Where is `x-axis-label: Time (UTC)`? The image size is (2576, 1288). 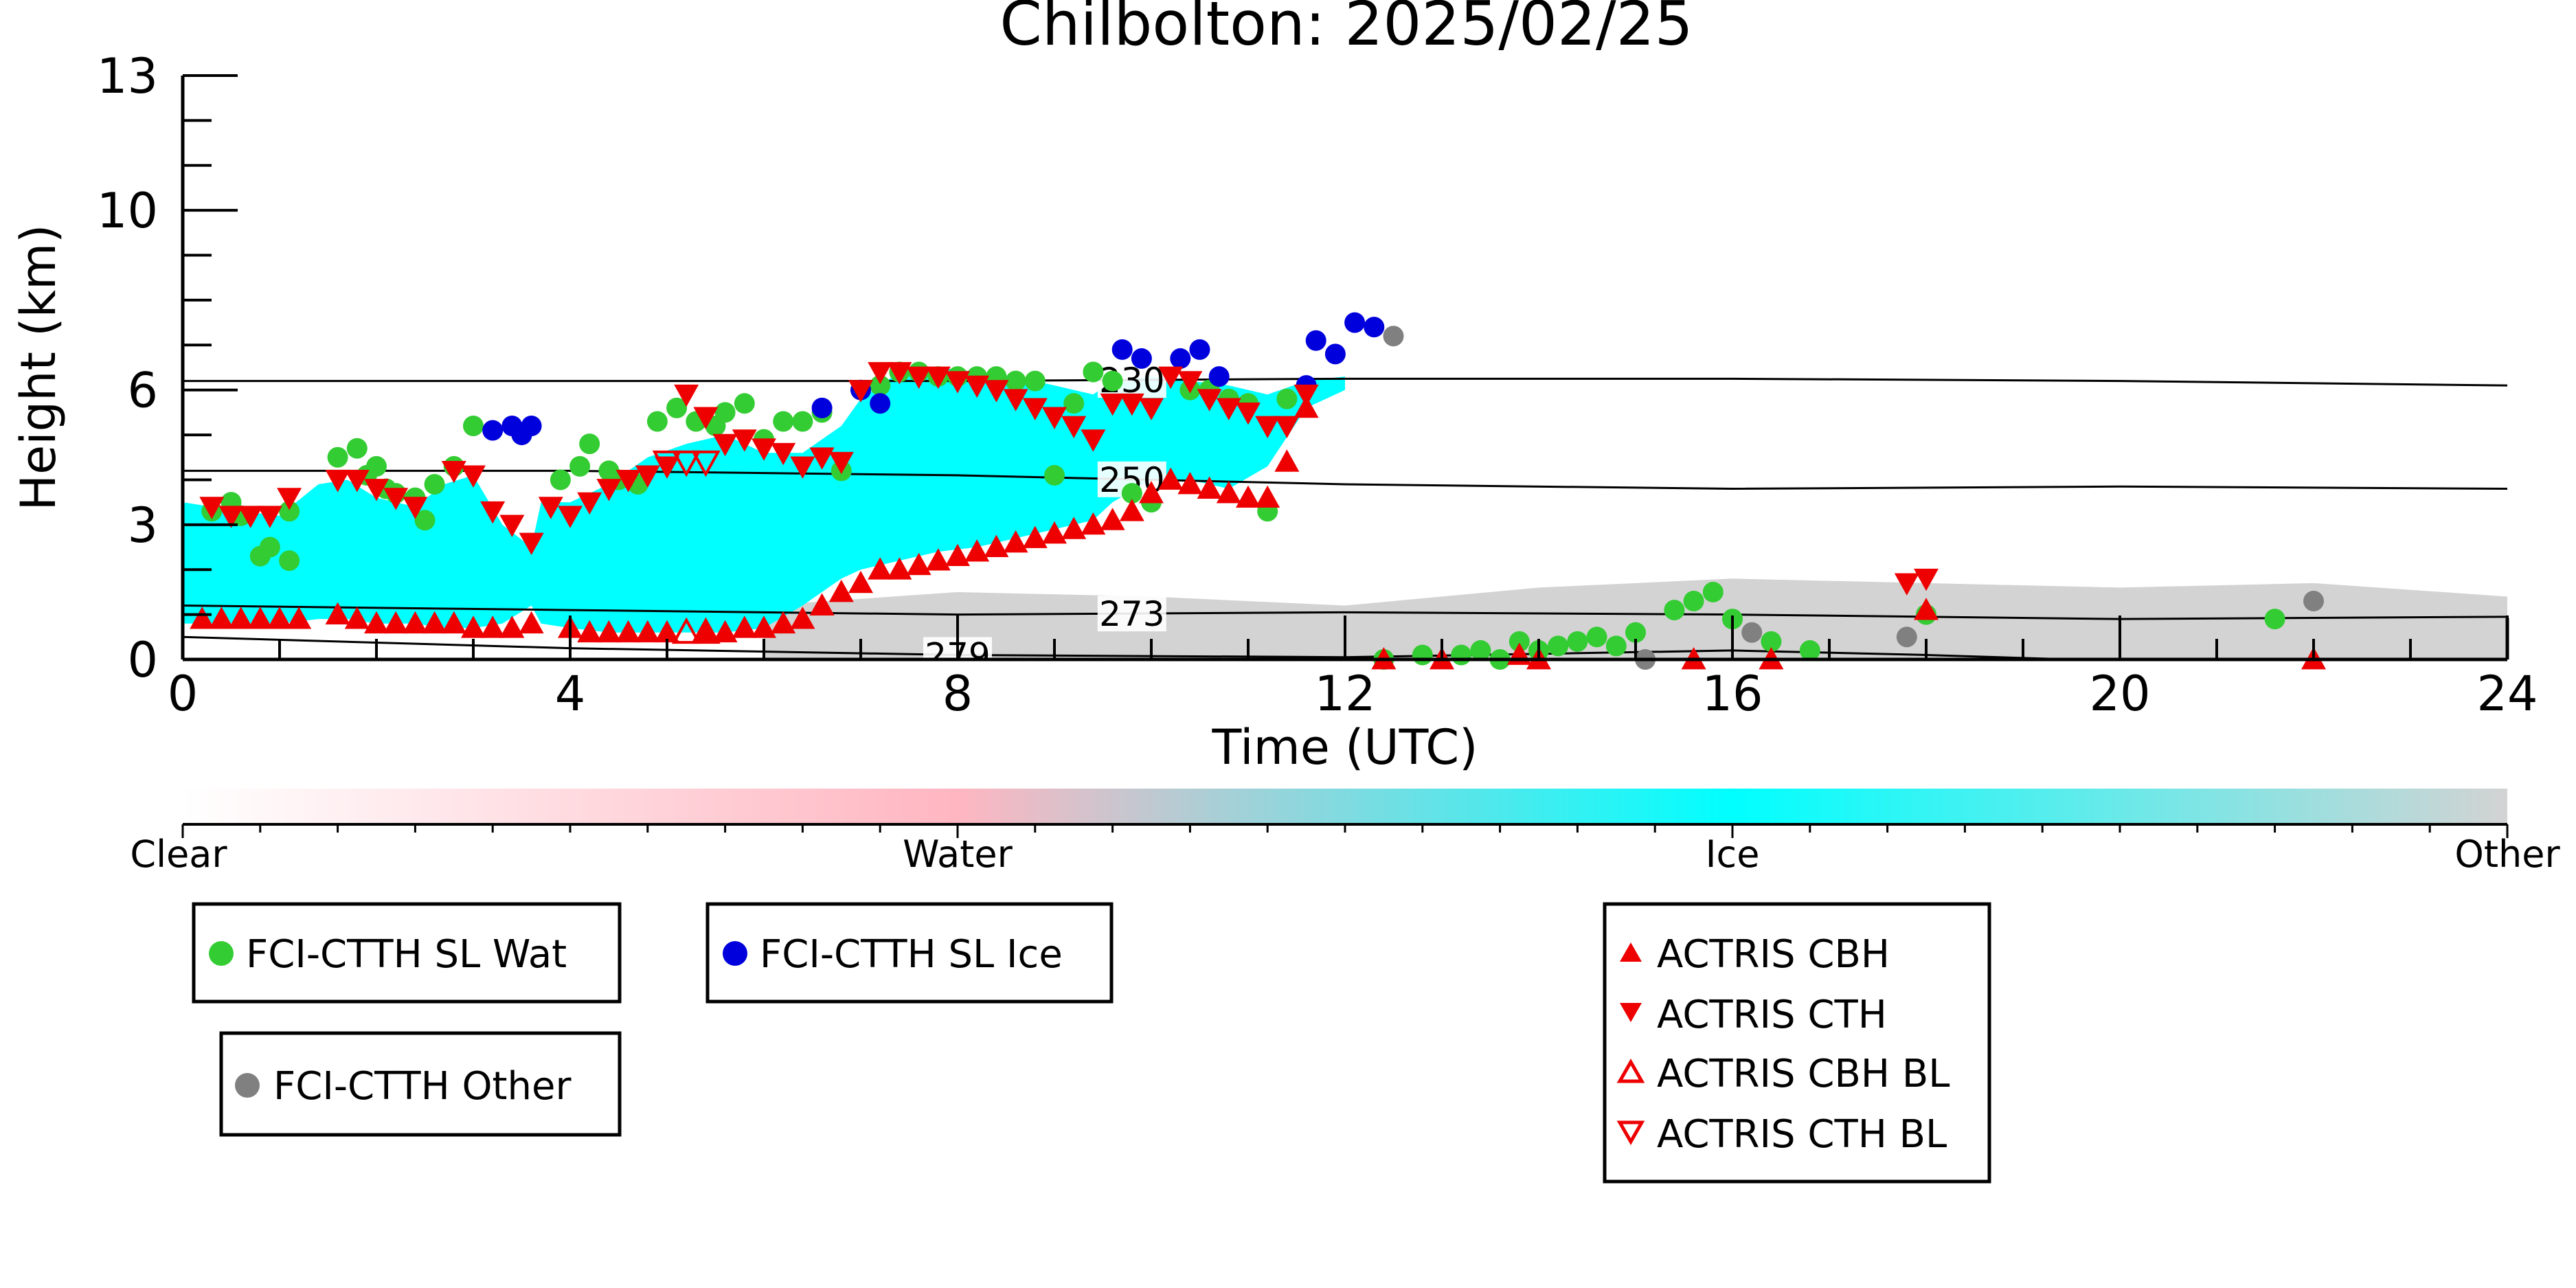
x-axis-label: Time (UTC) is located at coordinates (1345, 747).